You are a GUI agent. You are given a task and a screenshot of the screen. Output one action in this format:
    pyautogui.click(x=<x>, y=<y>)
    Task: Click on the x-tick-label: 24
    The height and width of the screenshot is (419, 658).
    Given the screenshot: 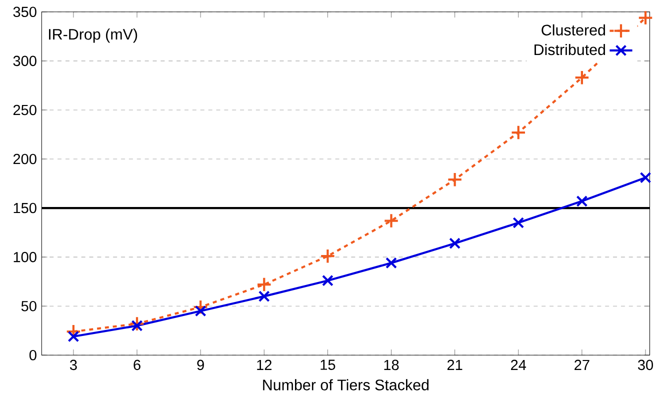 What is the action you would take?
    pyautogui.click(x=518, y=365)
    